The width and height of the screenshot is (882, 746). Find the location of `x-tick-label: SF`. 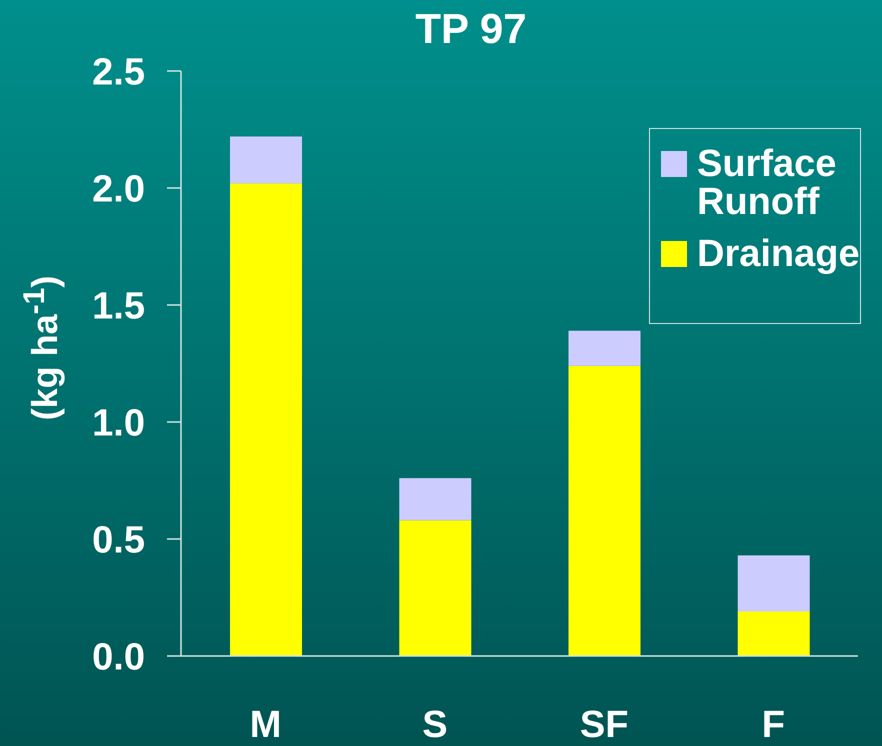

x-tick-label: SF is located at coordinates (604, 725).